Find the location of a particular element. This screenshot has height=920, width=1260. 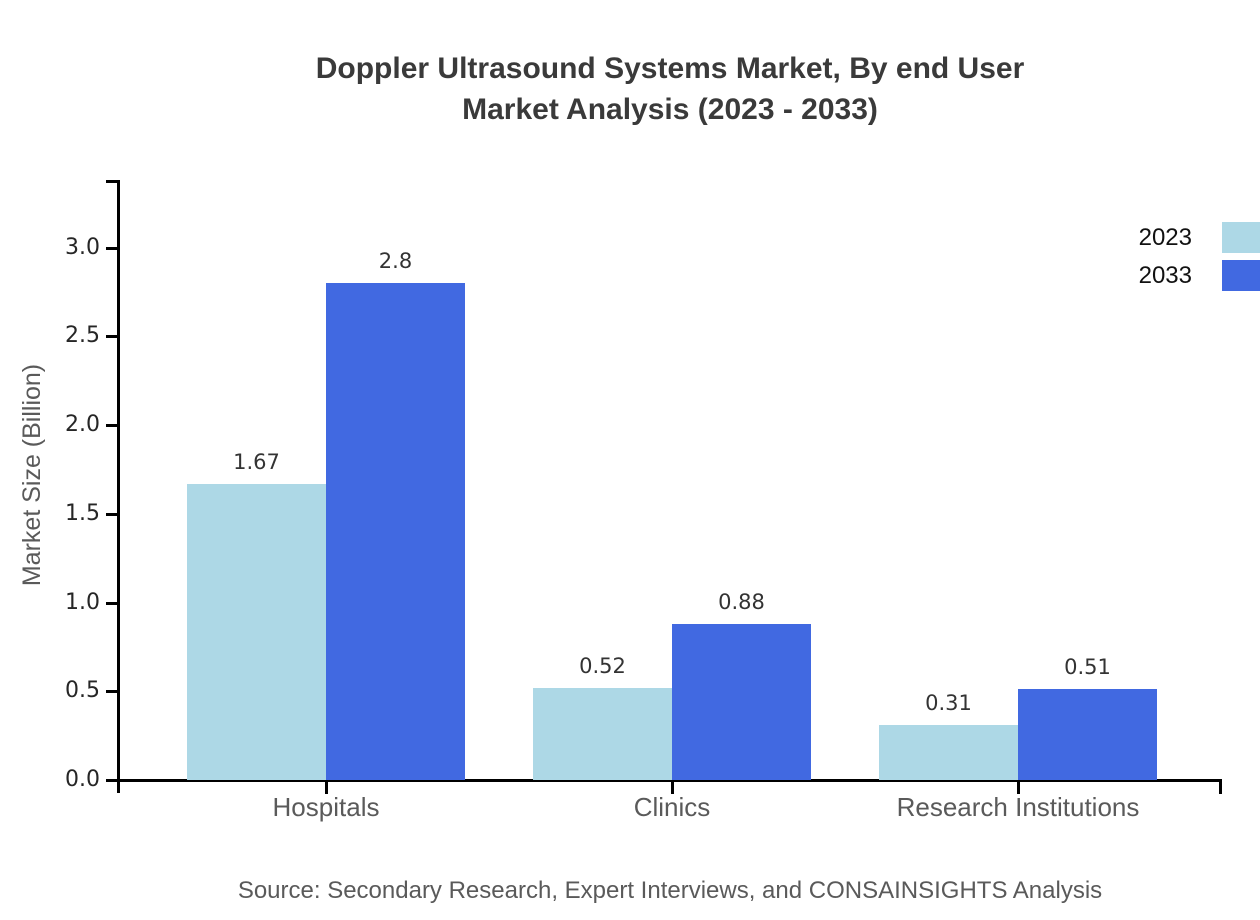

bar-2033-clinics is located at coordinates (741, 701).